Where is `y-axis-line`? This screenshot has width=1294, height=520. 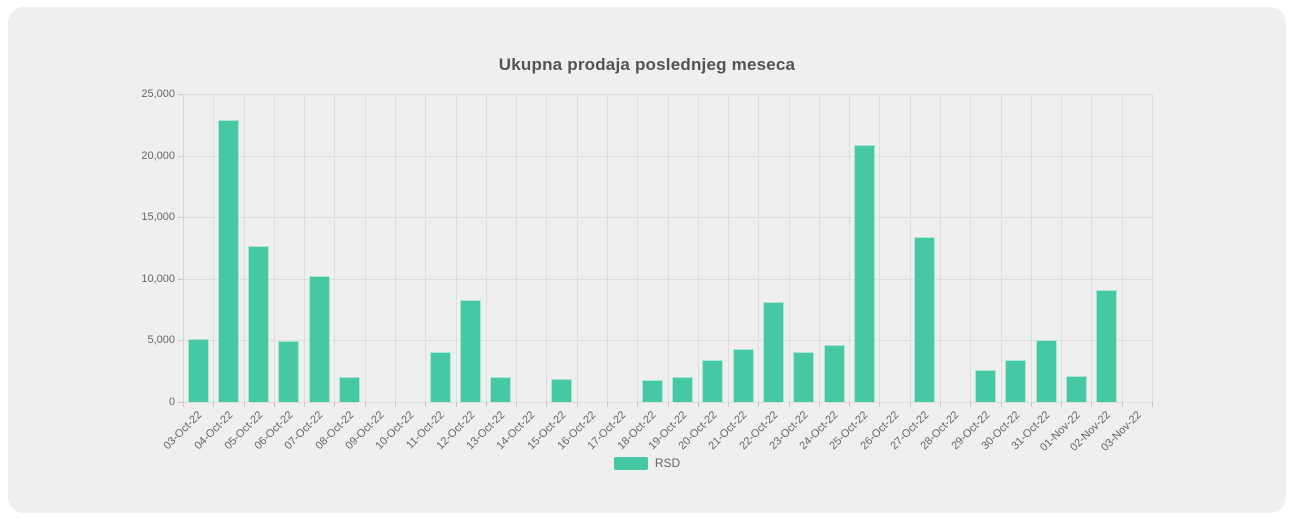 y-axis-line is located at coordinates (183, 248).